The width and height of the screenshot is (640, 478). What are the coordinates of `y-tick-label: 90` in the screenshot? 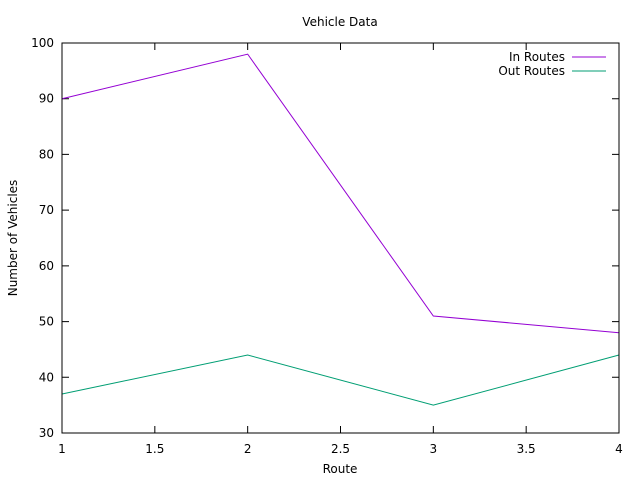 It's located at (46, 99).